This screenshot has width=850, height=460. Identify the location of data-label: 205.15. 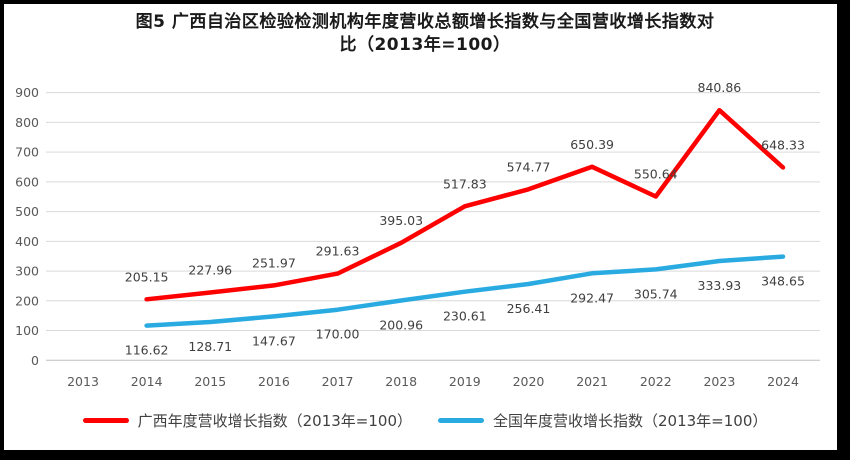
(147, 276).